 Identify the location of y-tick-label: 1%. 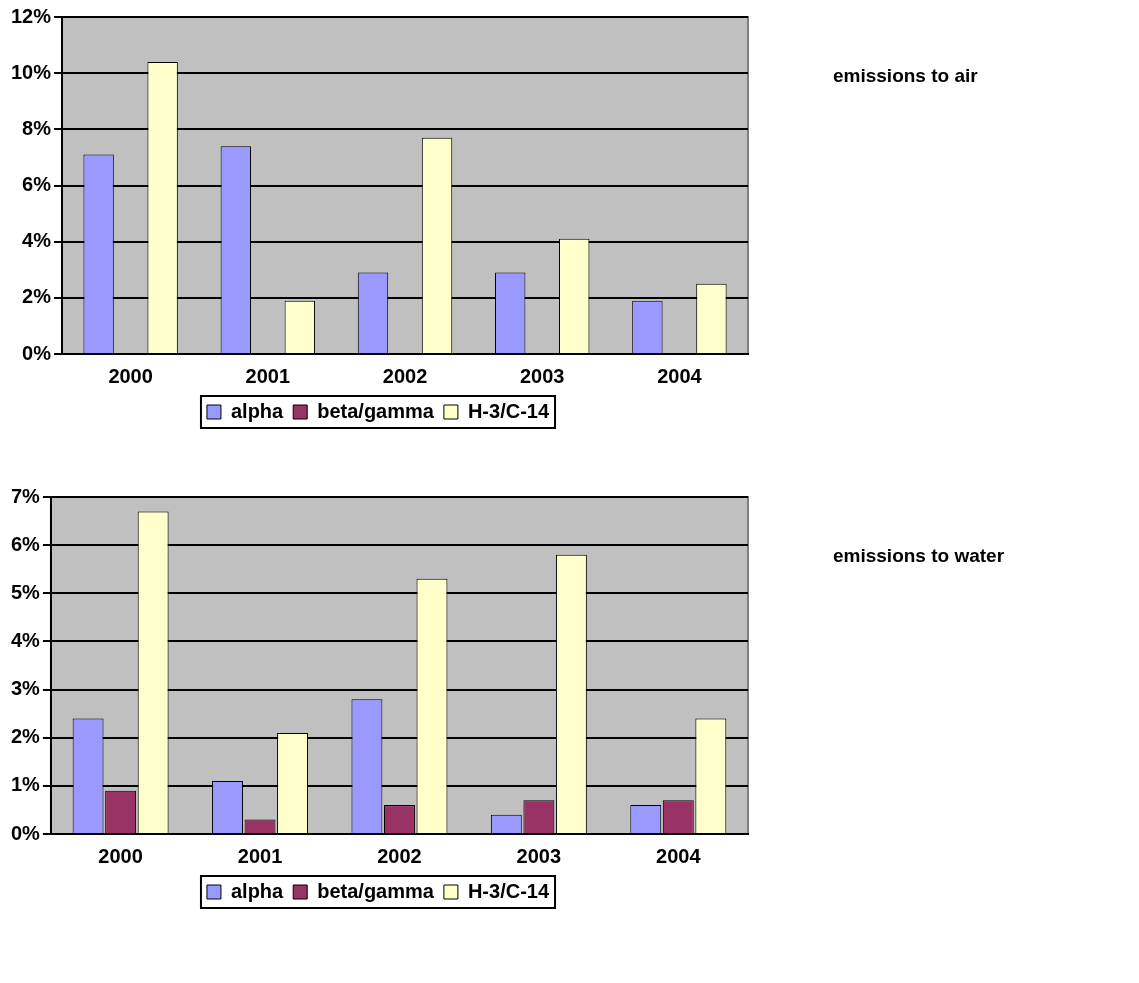
(26, 784).